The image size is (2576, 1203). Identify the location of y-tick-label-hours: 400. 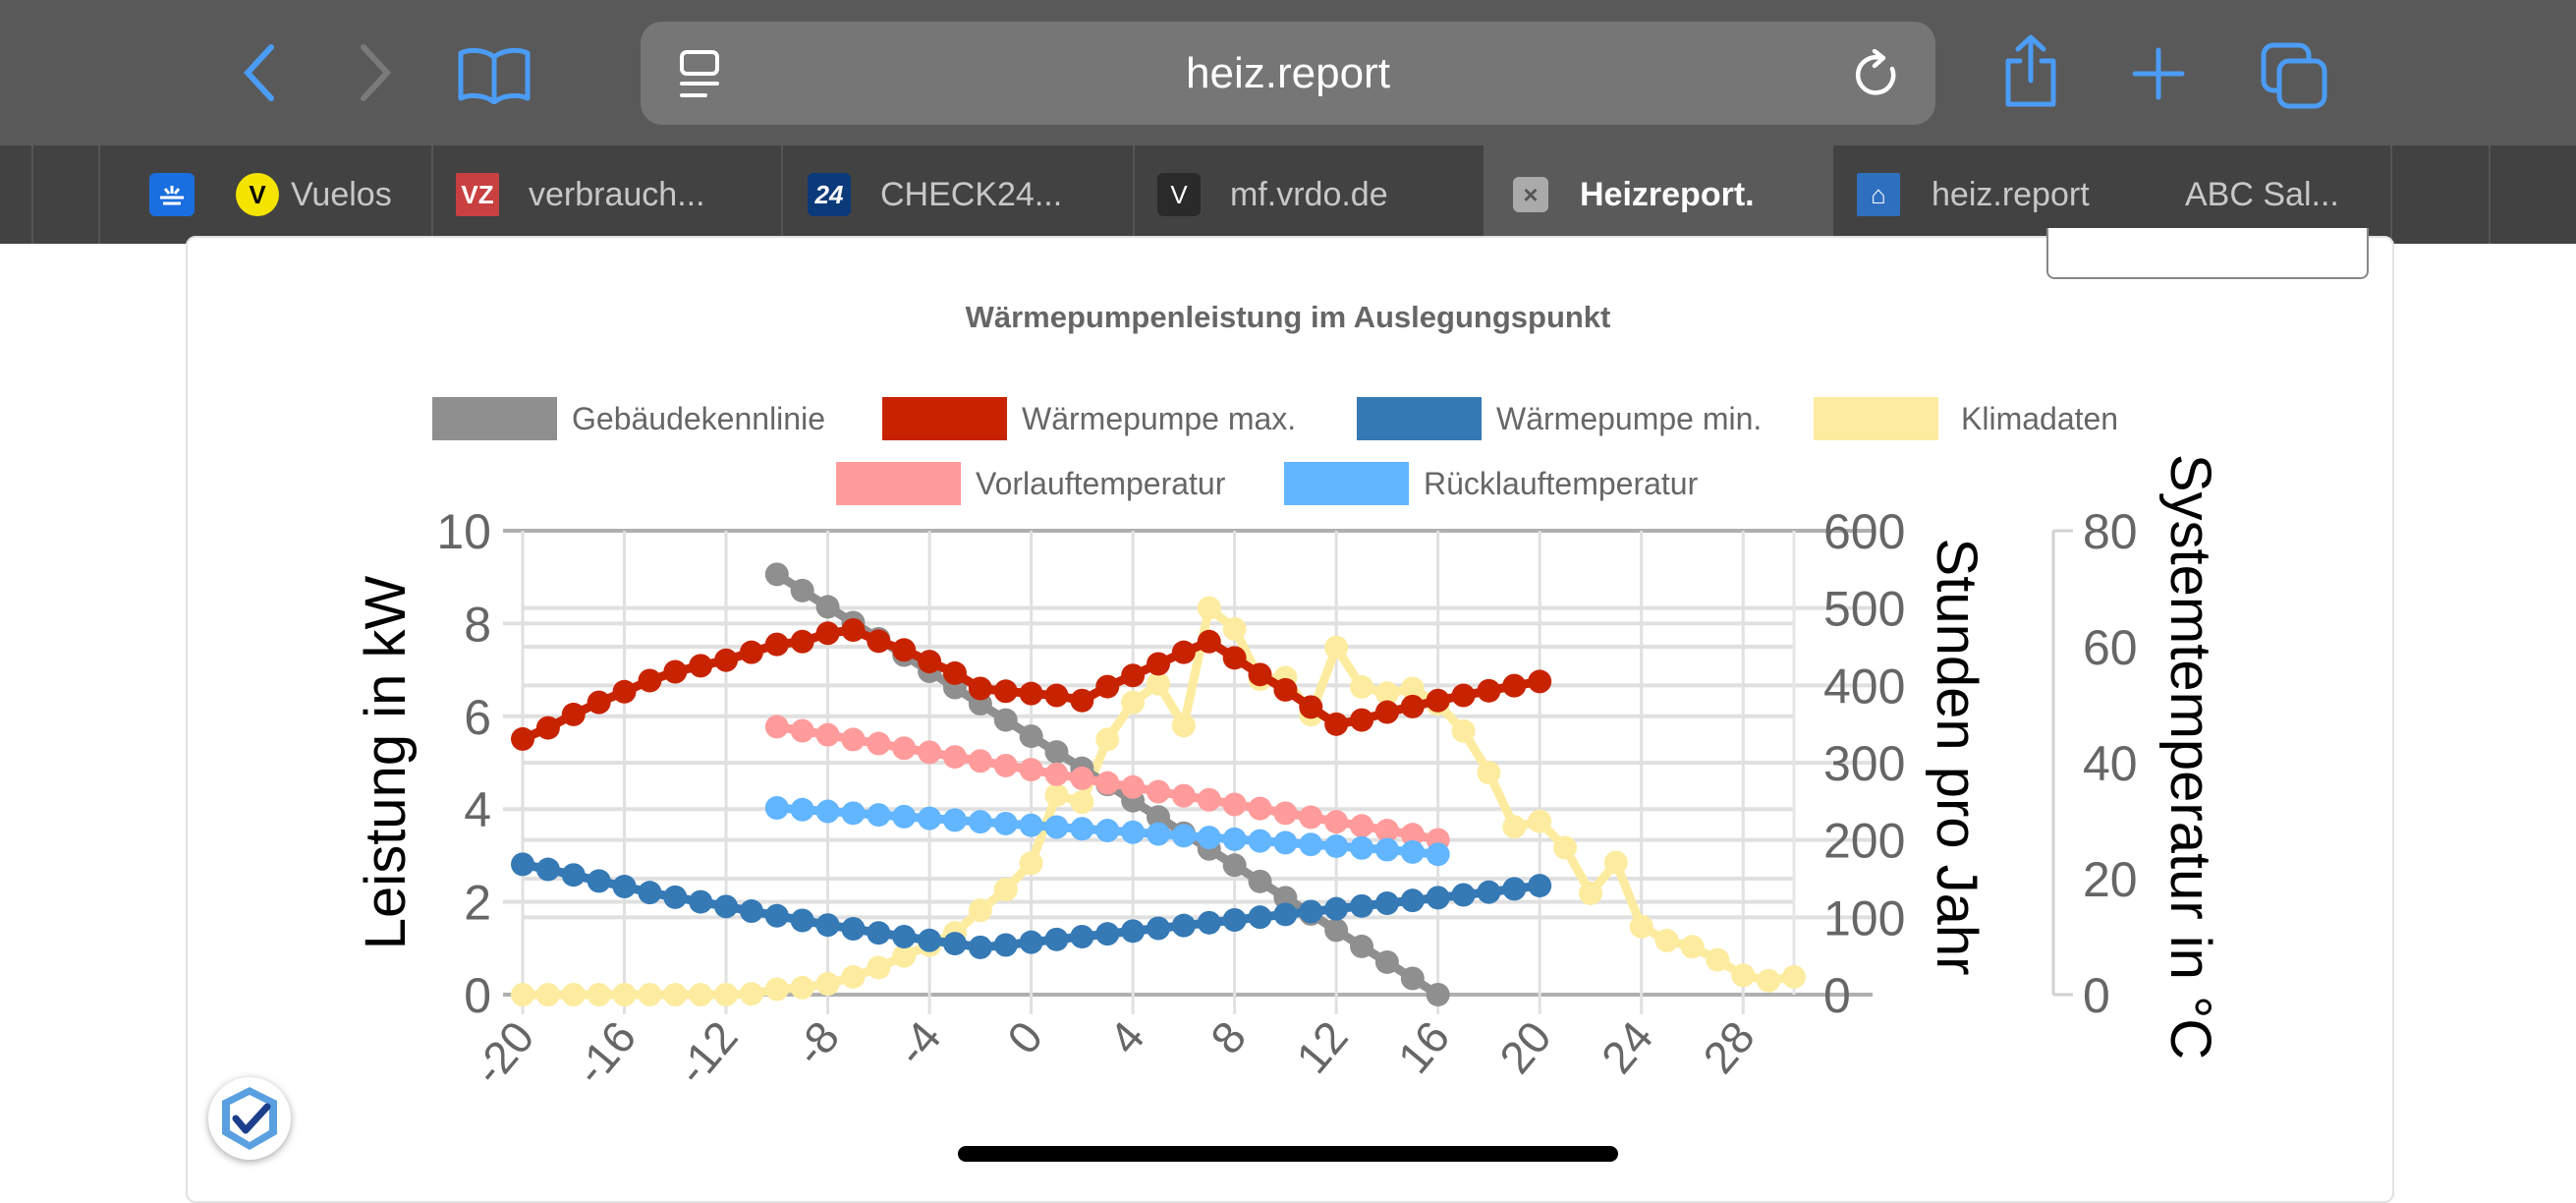
(1864, 686).